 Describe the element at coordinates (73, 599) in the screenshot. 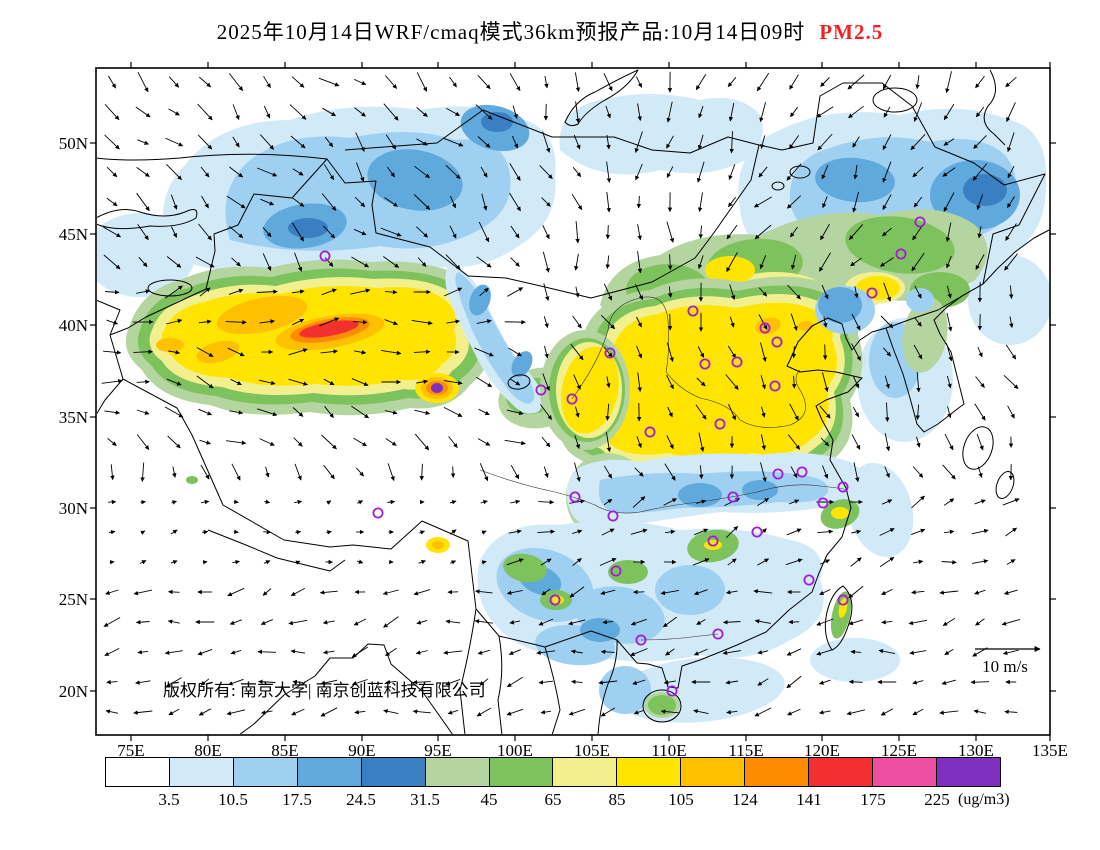

I see `lat-label: 25N` at that location.